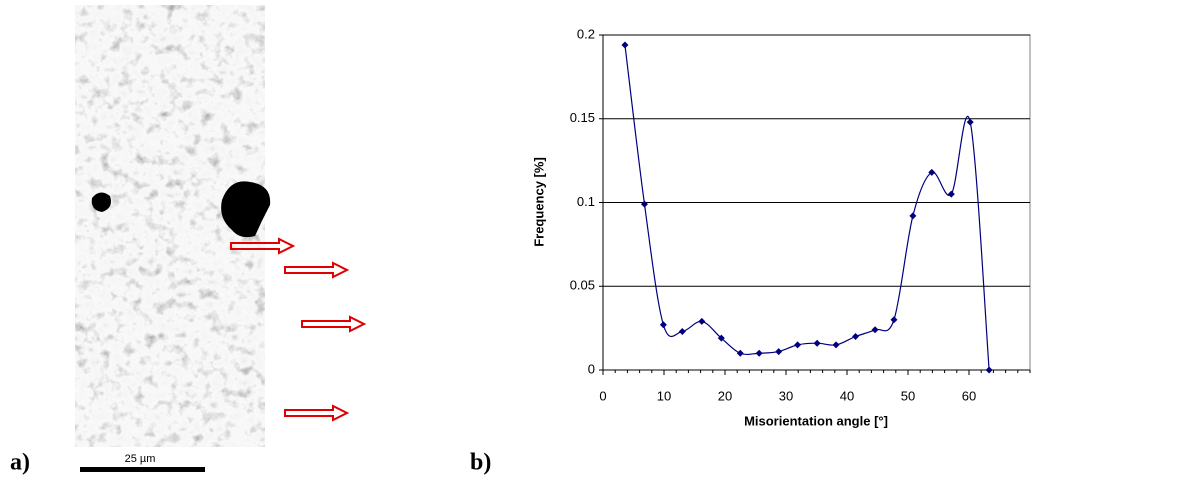 Image resolution: width=1177 pixels, height=477 pixels. What do you see at coordinates (725, 395) in the screenshot?
I see `x-tick-label: 20` at bounding box center [725, 395].